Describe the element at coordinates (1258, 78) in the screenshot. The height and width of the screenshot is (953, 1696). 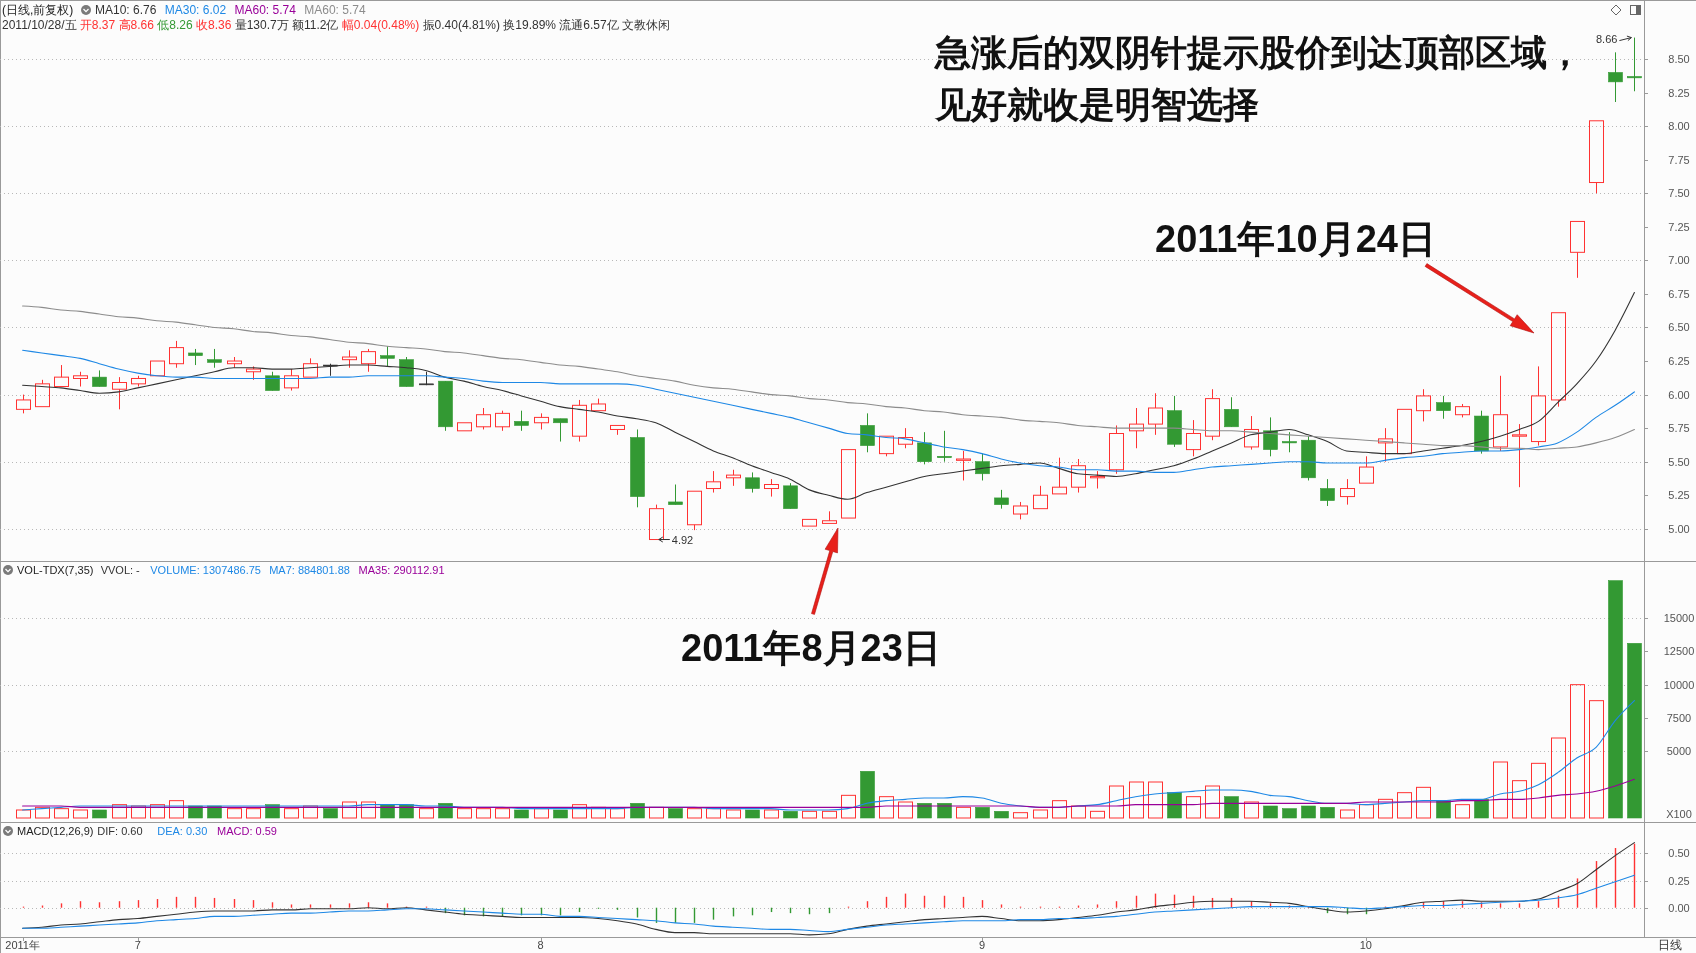
I see `annotation: 急涨后的双阴针提示股价到达顶部区域，见好就收是明智选择` at that location.